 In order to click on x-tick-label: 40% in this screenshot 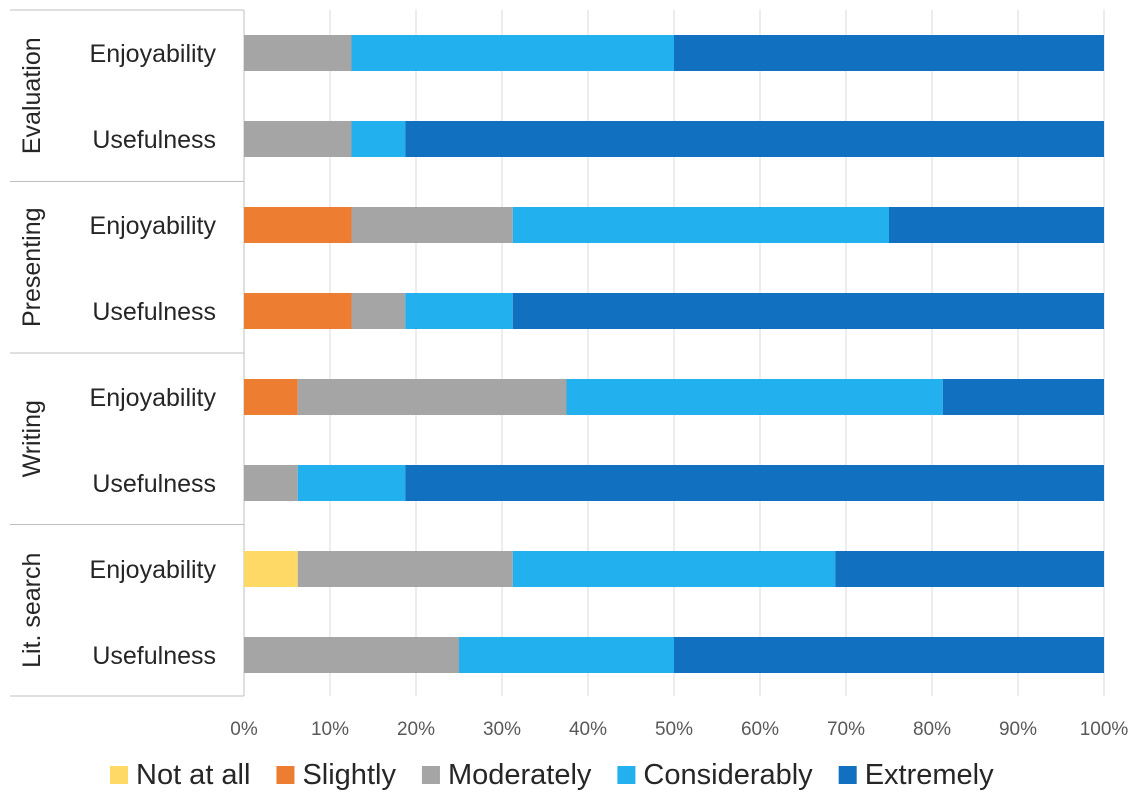, I will do `click(588, 729)`.